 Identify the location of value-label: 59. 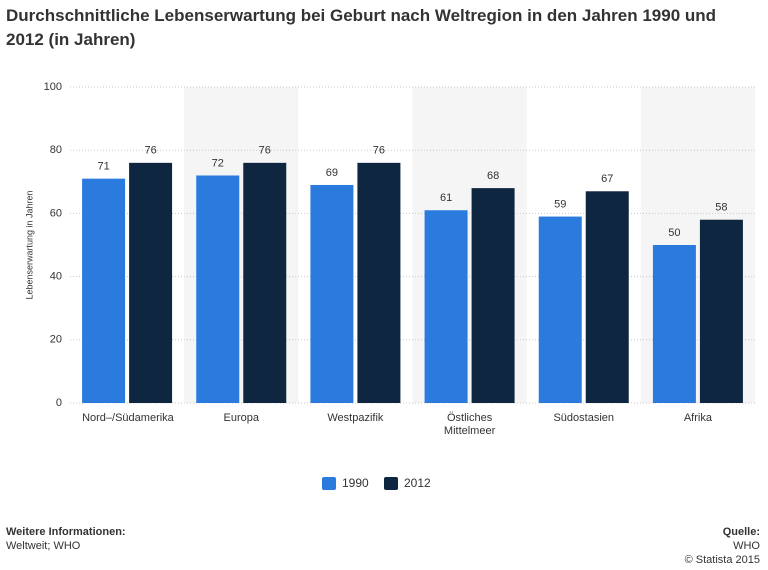
(560, 204).